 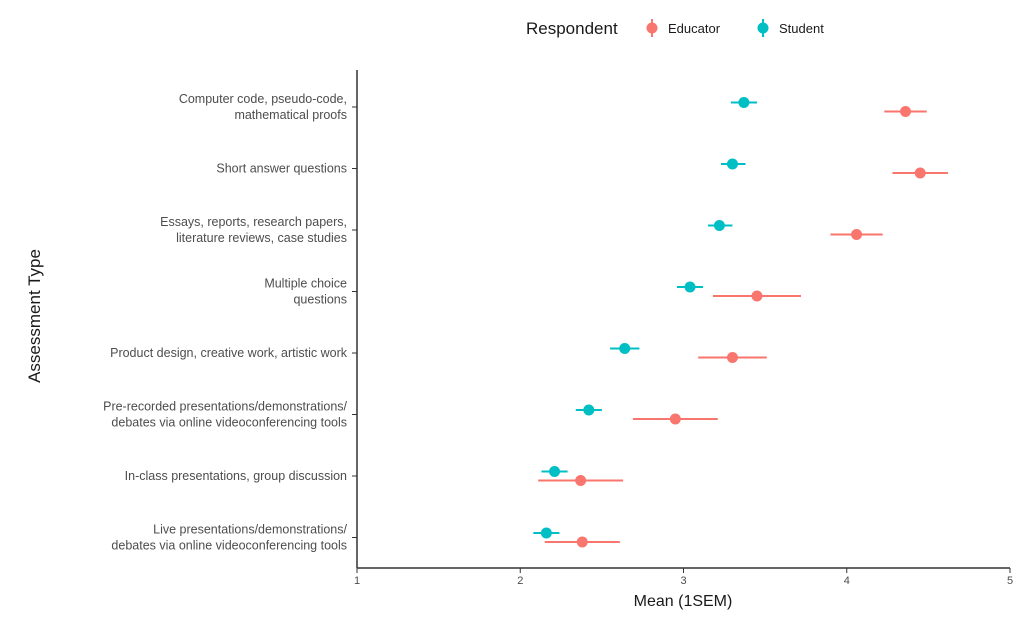 I want to click on x-tick-label: 4, so click(x=847, y=581).